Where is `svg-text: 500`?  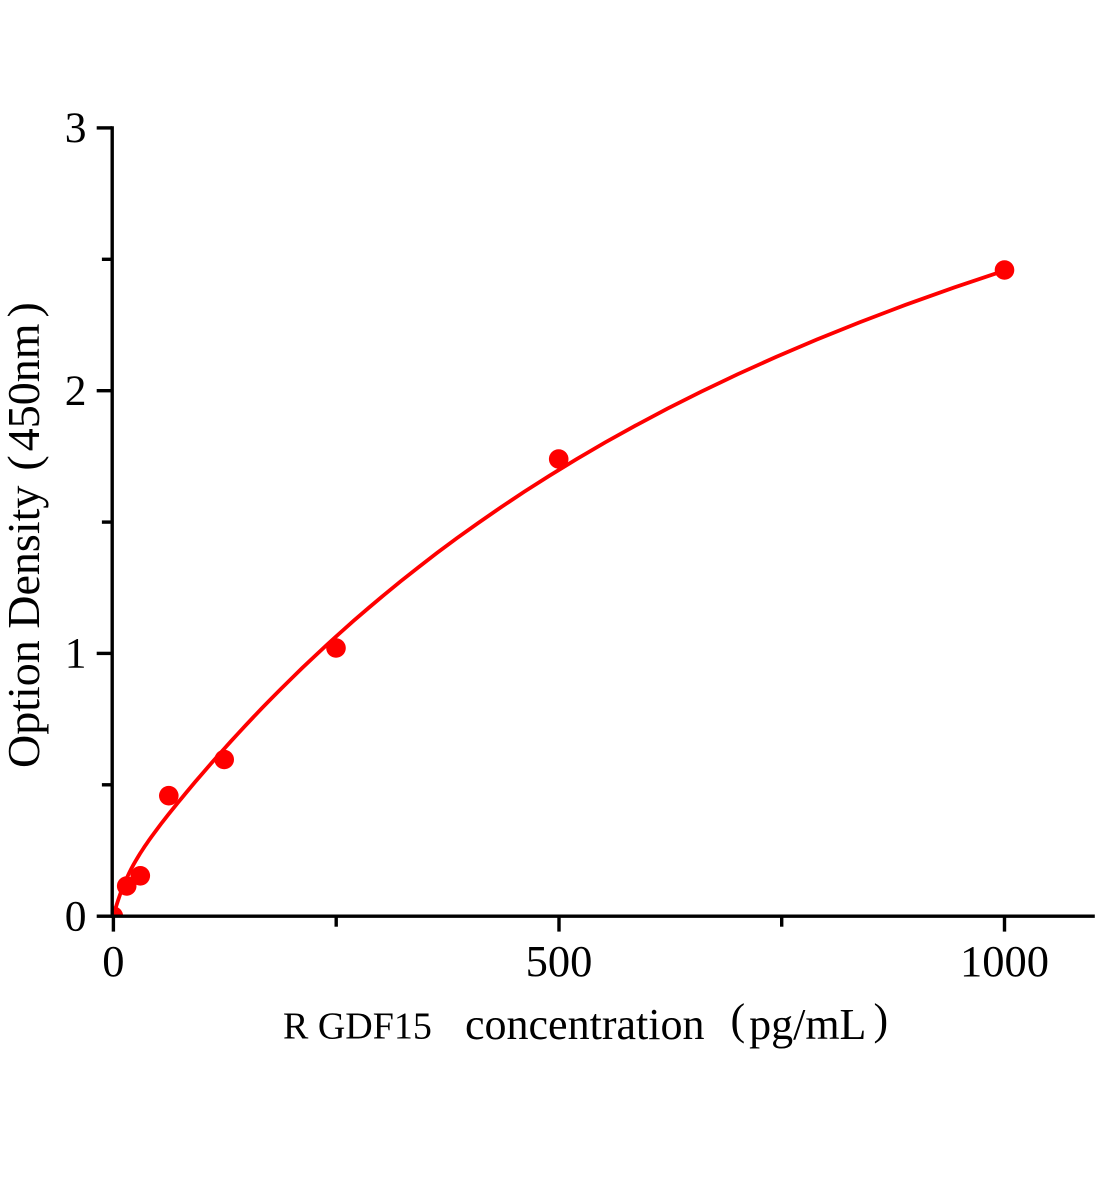
svg-text: 500 is located at coordinates (559, 961).